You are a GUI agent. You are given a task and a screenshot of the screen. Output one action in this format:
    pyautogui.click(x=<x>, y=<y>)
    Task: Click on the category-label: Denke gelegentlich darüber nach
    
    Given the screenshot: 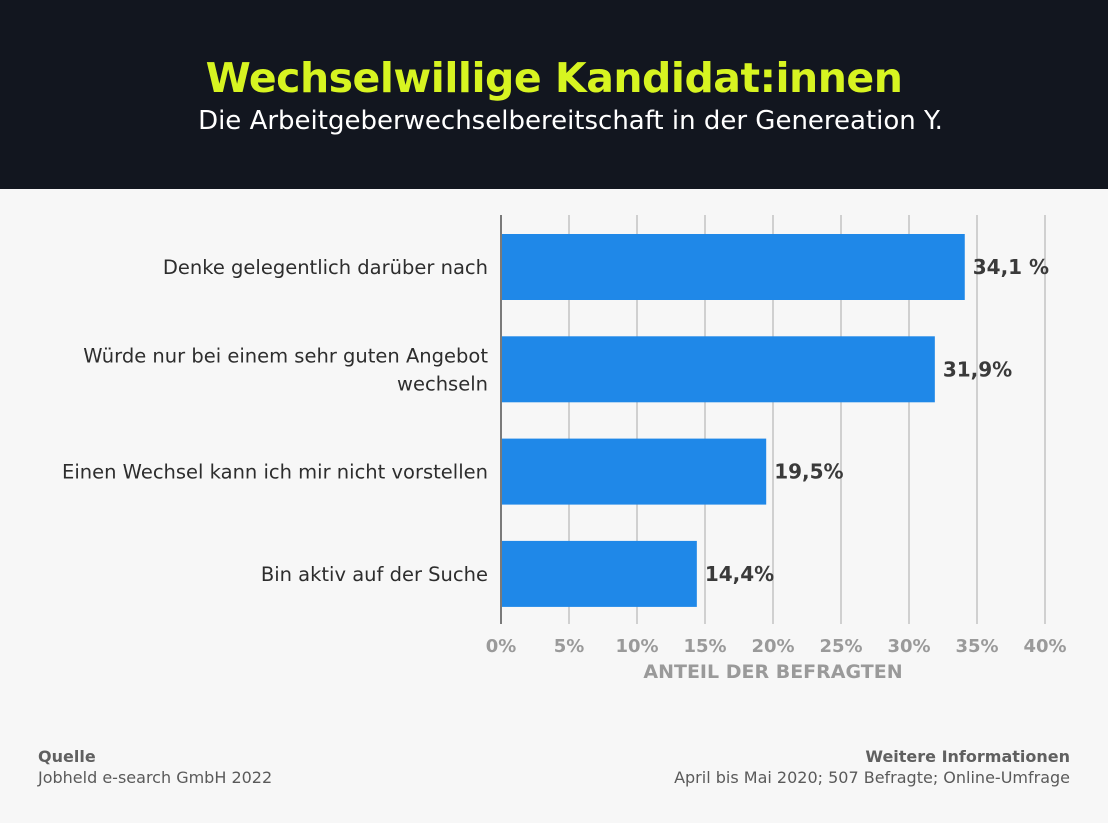 What is the action you would take?
    pyautogui.click(x=325, y=267)
    